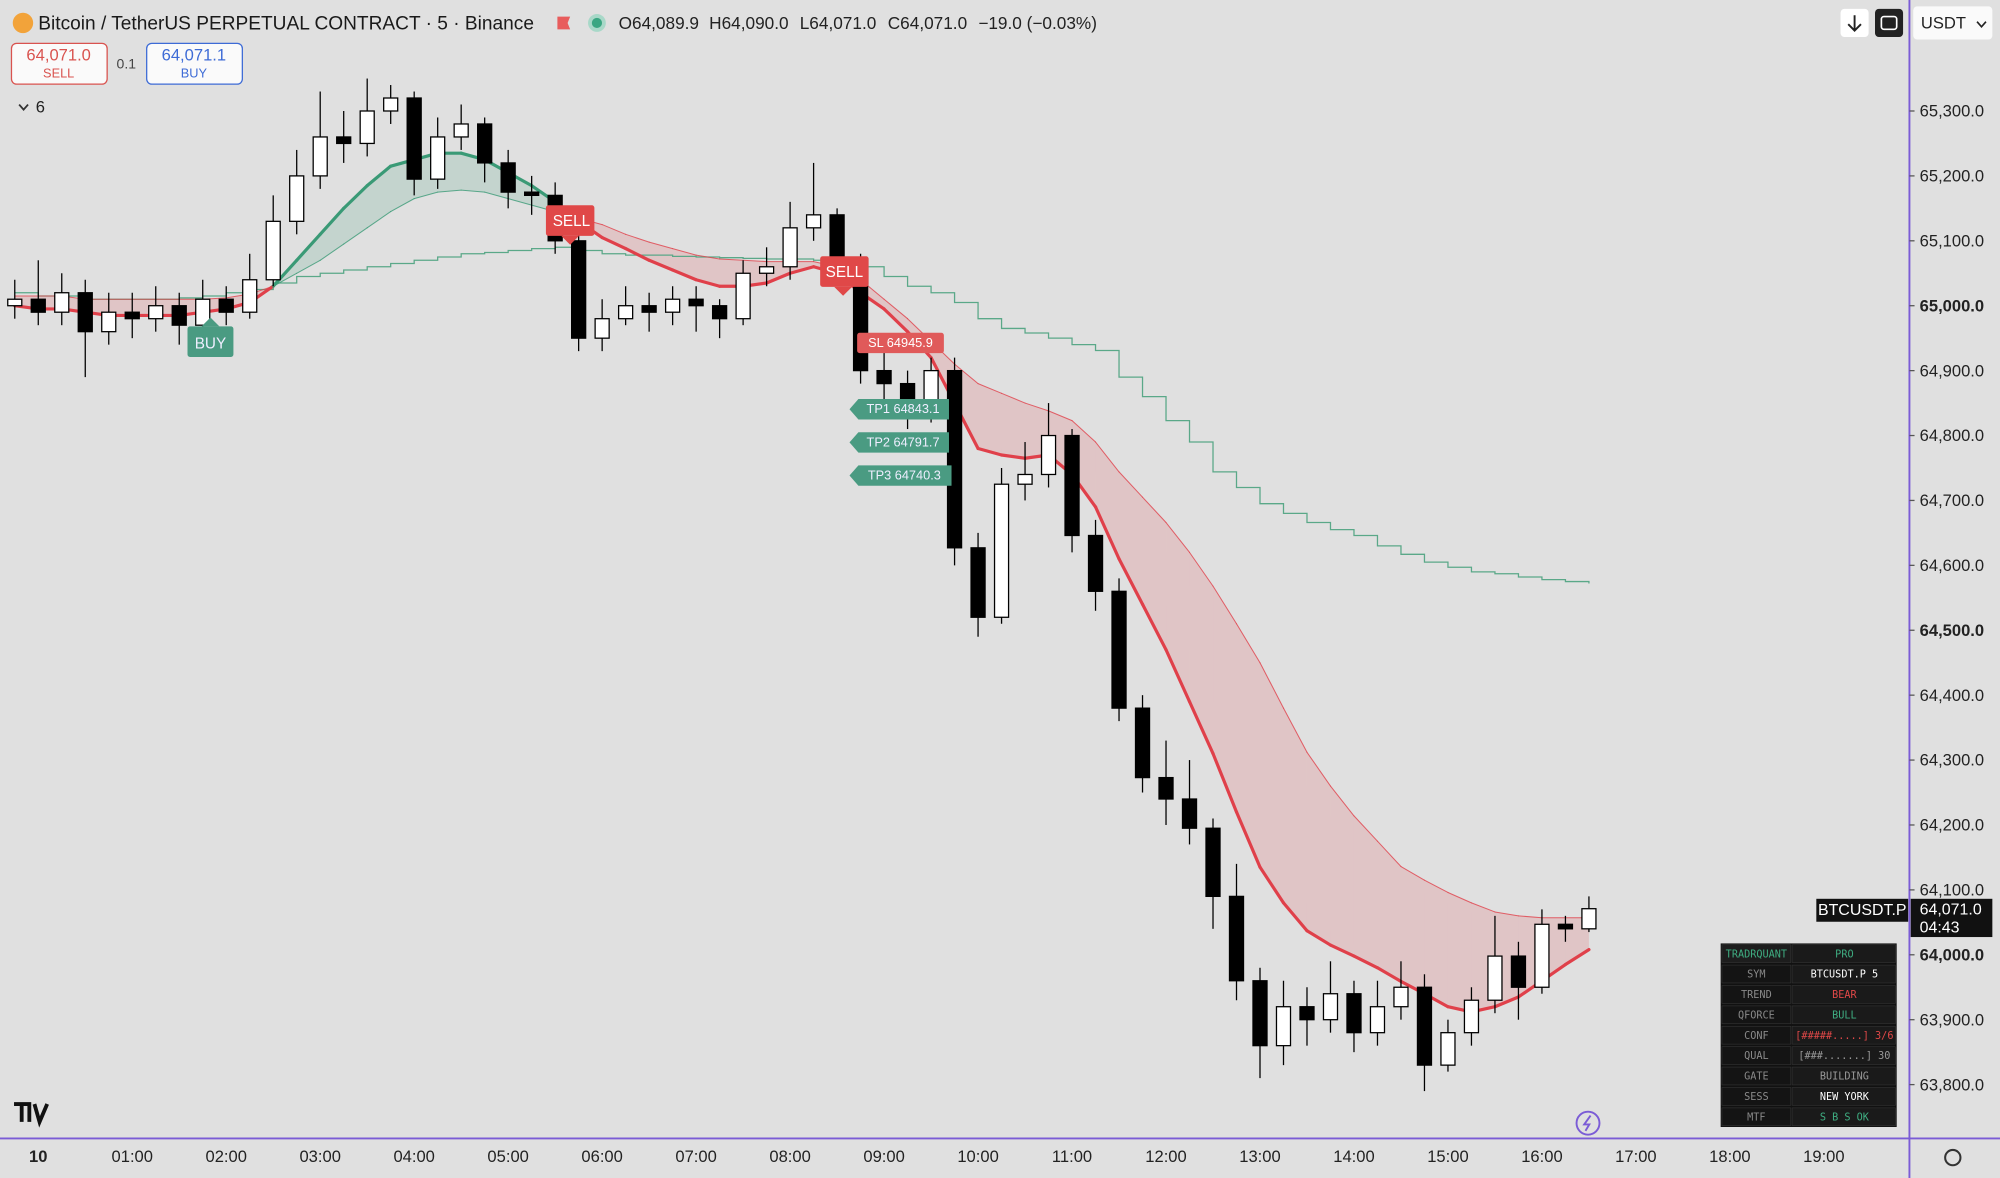 The image size is (2000, 1178). Describe the element at coordinates (1943, 23) in the screenshot. I see `currency-label: USDT` at that location.